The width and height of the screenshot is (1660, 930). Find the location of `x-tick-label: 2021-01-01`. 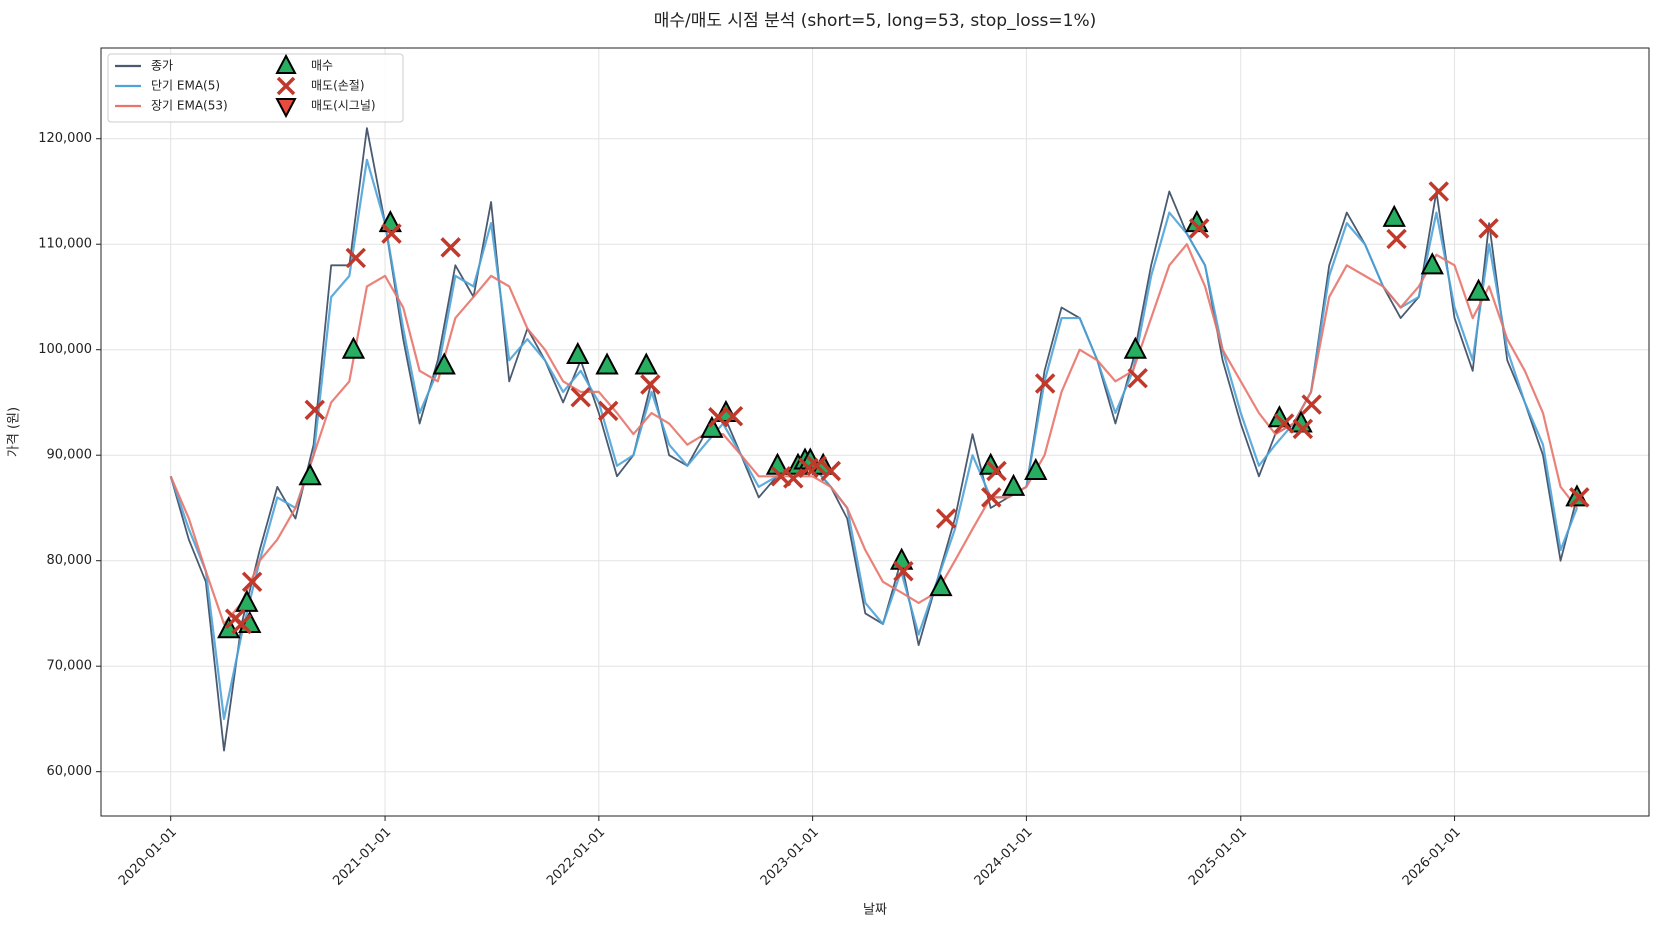

x-tick-label: 2021-01-01 is located at coordinates (362, 857).